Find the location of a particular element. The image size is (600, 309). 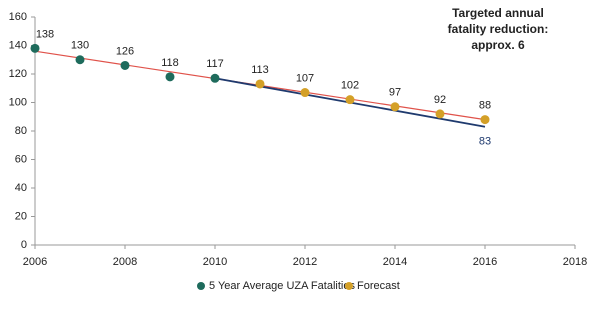

data-label: 102 is located at coordinates (350, 86).